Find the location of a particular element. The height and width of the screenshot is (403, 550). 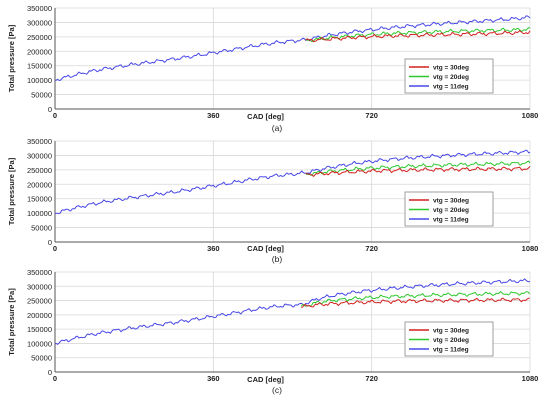

panel-label: (a) is located at coordinates (277, 128).